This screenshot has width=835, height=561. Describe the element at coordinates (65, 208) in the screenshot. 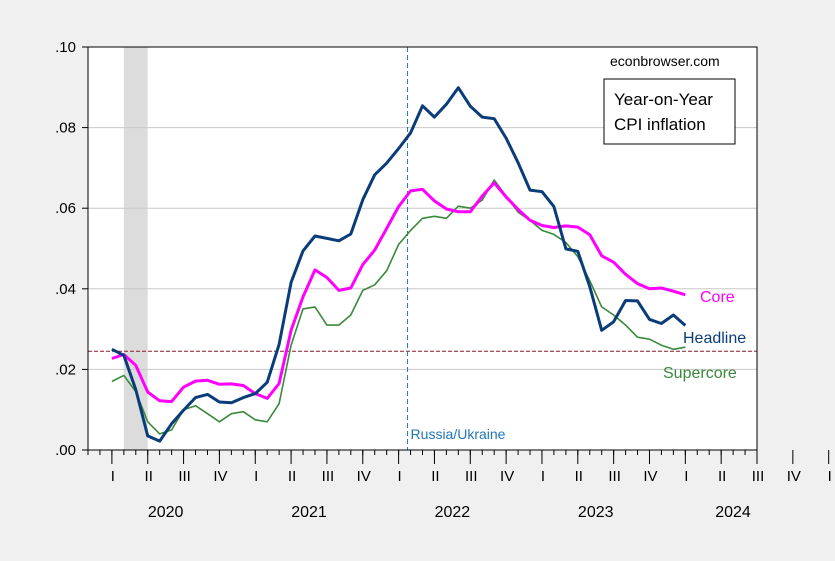

I see `y-tick-label: .06` at that location.